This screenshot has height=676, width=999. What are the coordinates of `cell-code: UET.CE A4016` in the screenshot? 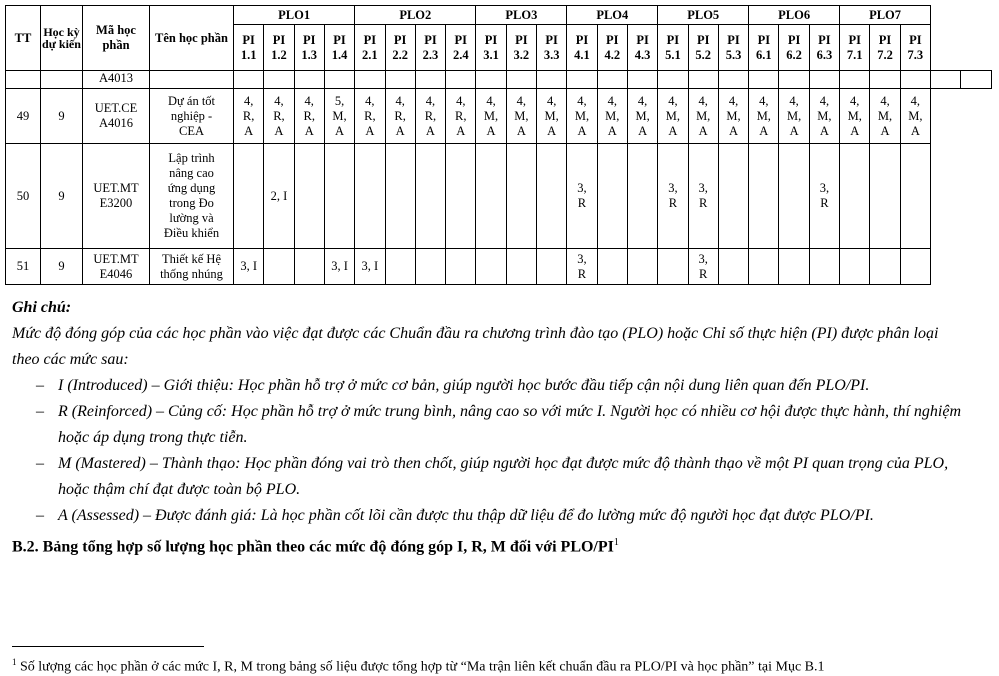 It's located at (116, 116).